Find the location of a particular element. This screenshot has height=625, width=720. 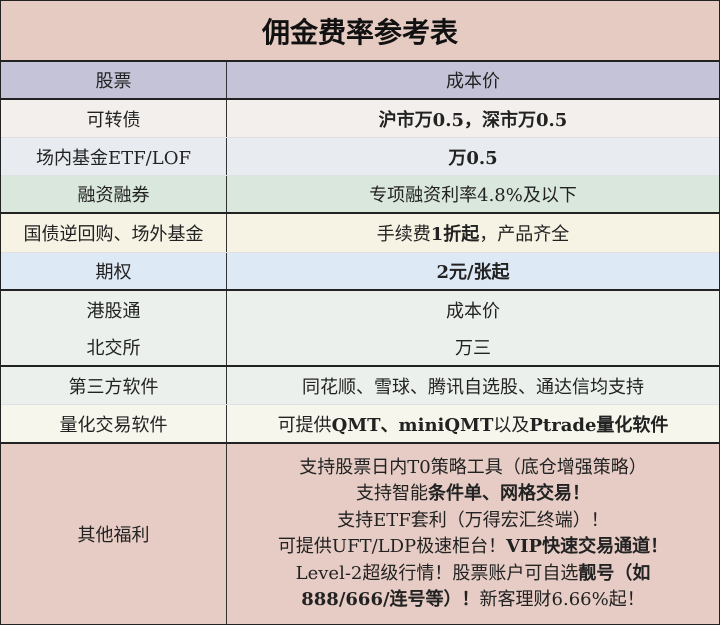

value-text: 沪市万0.5，深市万0.5 is located at coordinates (473, 120).